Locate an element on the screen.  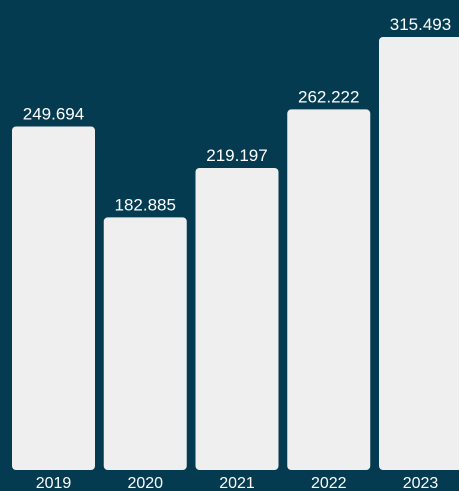
category-label-2023: 2023 is located at coordinates (421, 483).